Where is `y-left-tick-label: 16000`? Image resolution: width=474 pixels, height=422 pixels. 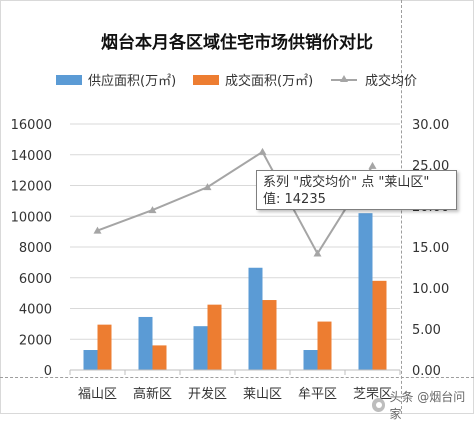
y-left-tick-label: 16000 is located at coordinates (31, 125).